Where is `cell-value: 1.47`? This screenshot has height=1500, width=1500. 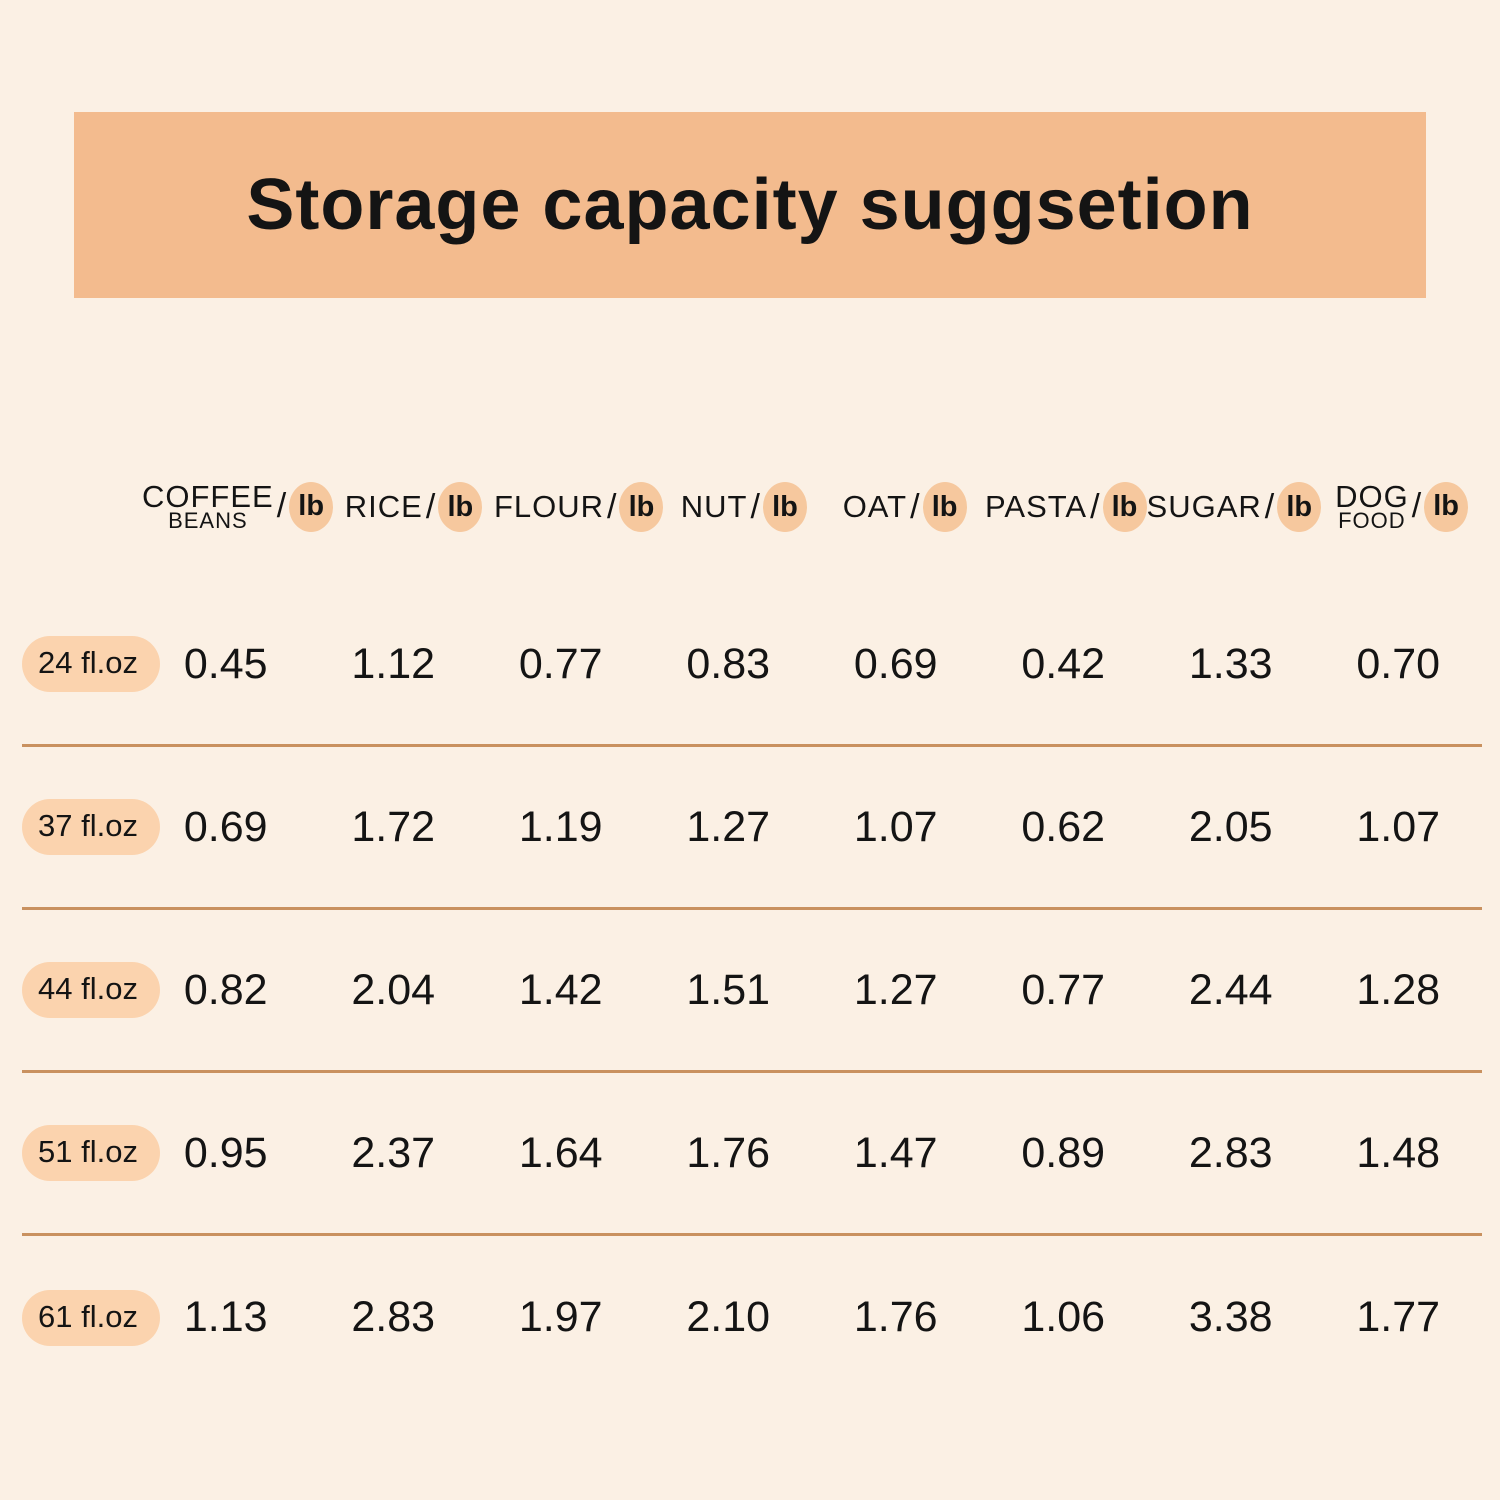
cell-value: 1.47 is located at coordinates (895, 1152).